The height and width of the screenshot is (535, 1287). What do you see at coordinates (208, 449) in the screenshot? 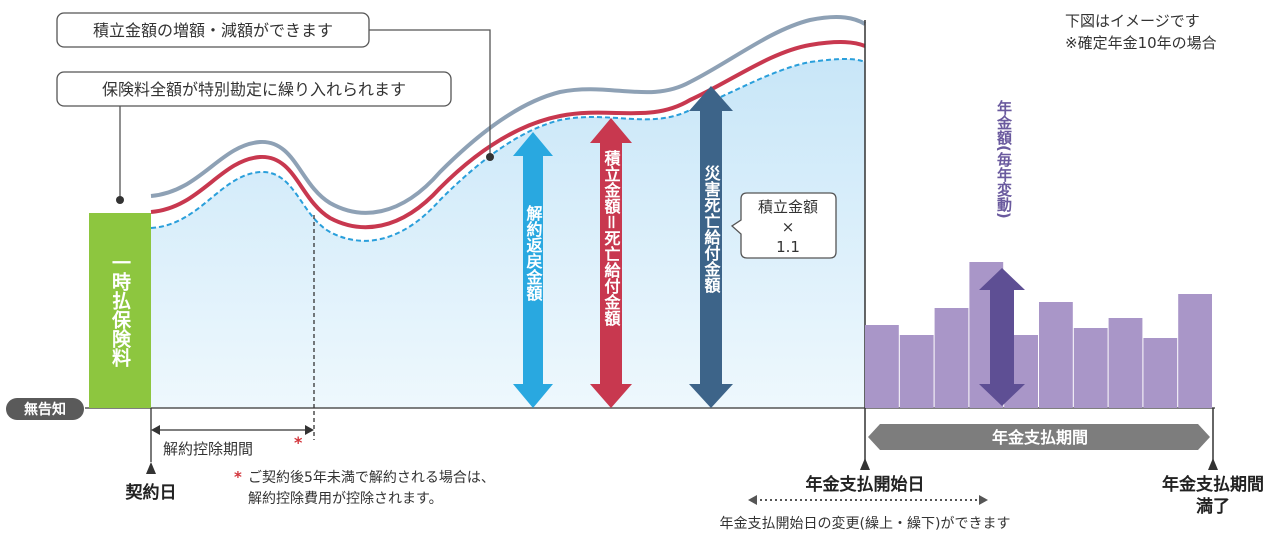
I see `deduction-period-label: 解約控除期間` at bounding box center [208, 449].